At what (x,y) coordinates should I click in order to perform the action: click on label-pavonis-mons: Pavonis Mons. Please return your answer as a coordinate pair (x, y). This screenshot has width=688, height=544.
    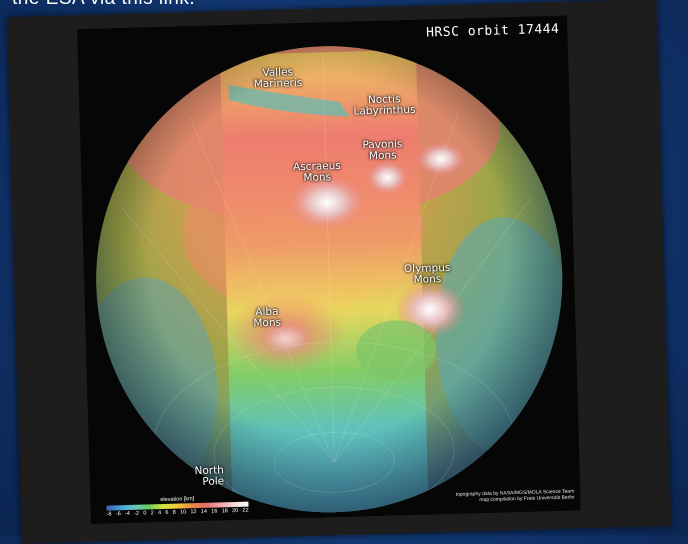
    Looking at the image, I should click on (382, 150).